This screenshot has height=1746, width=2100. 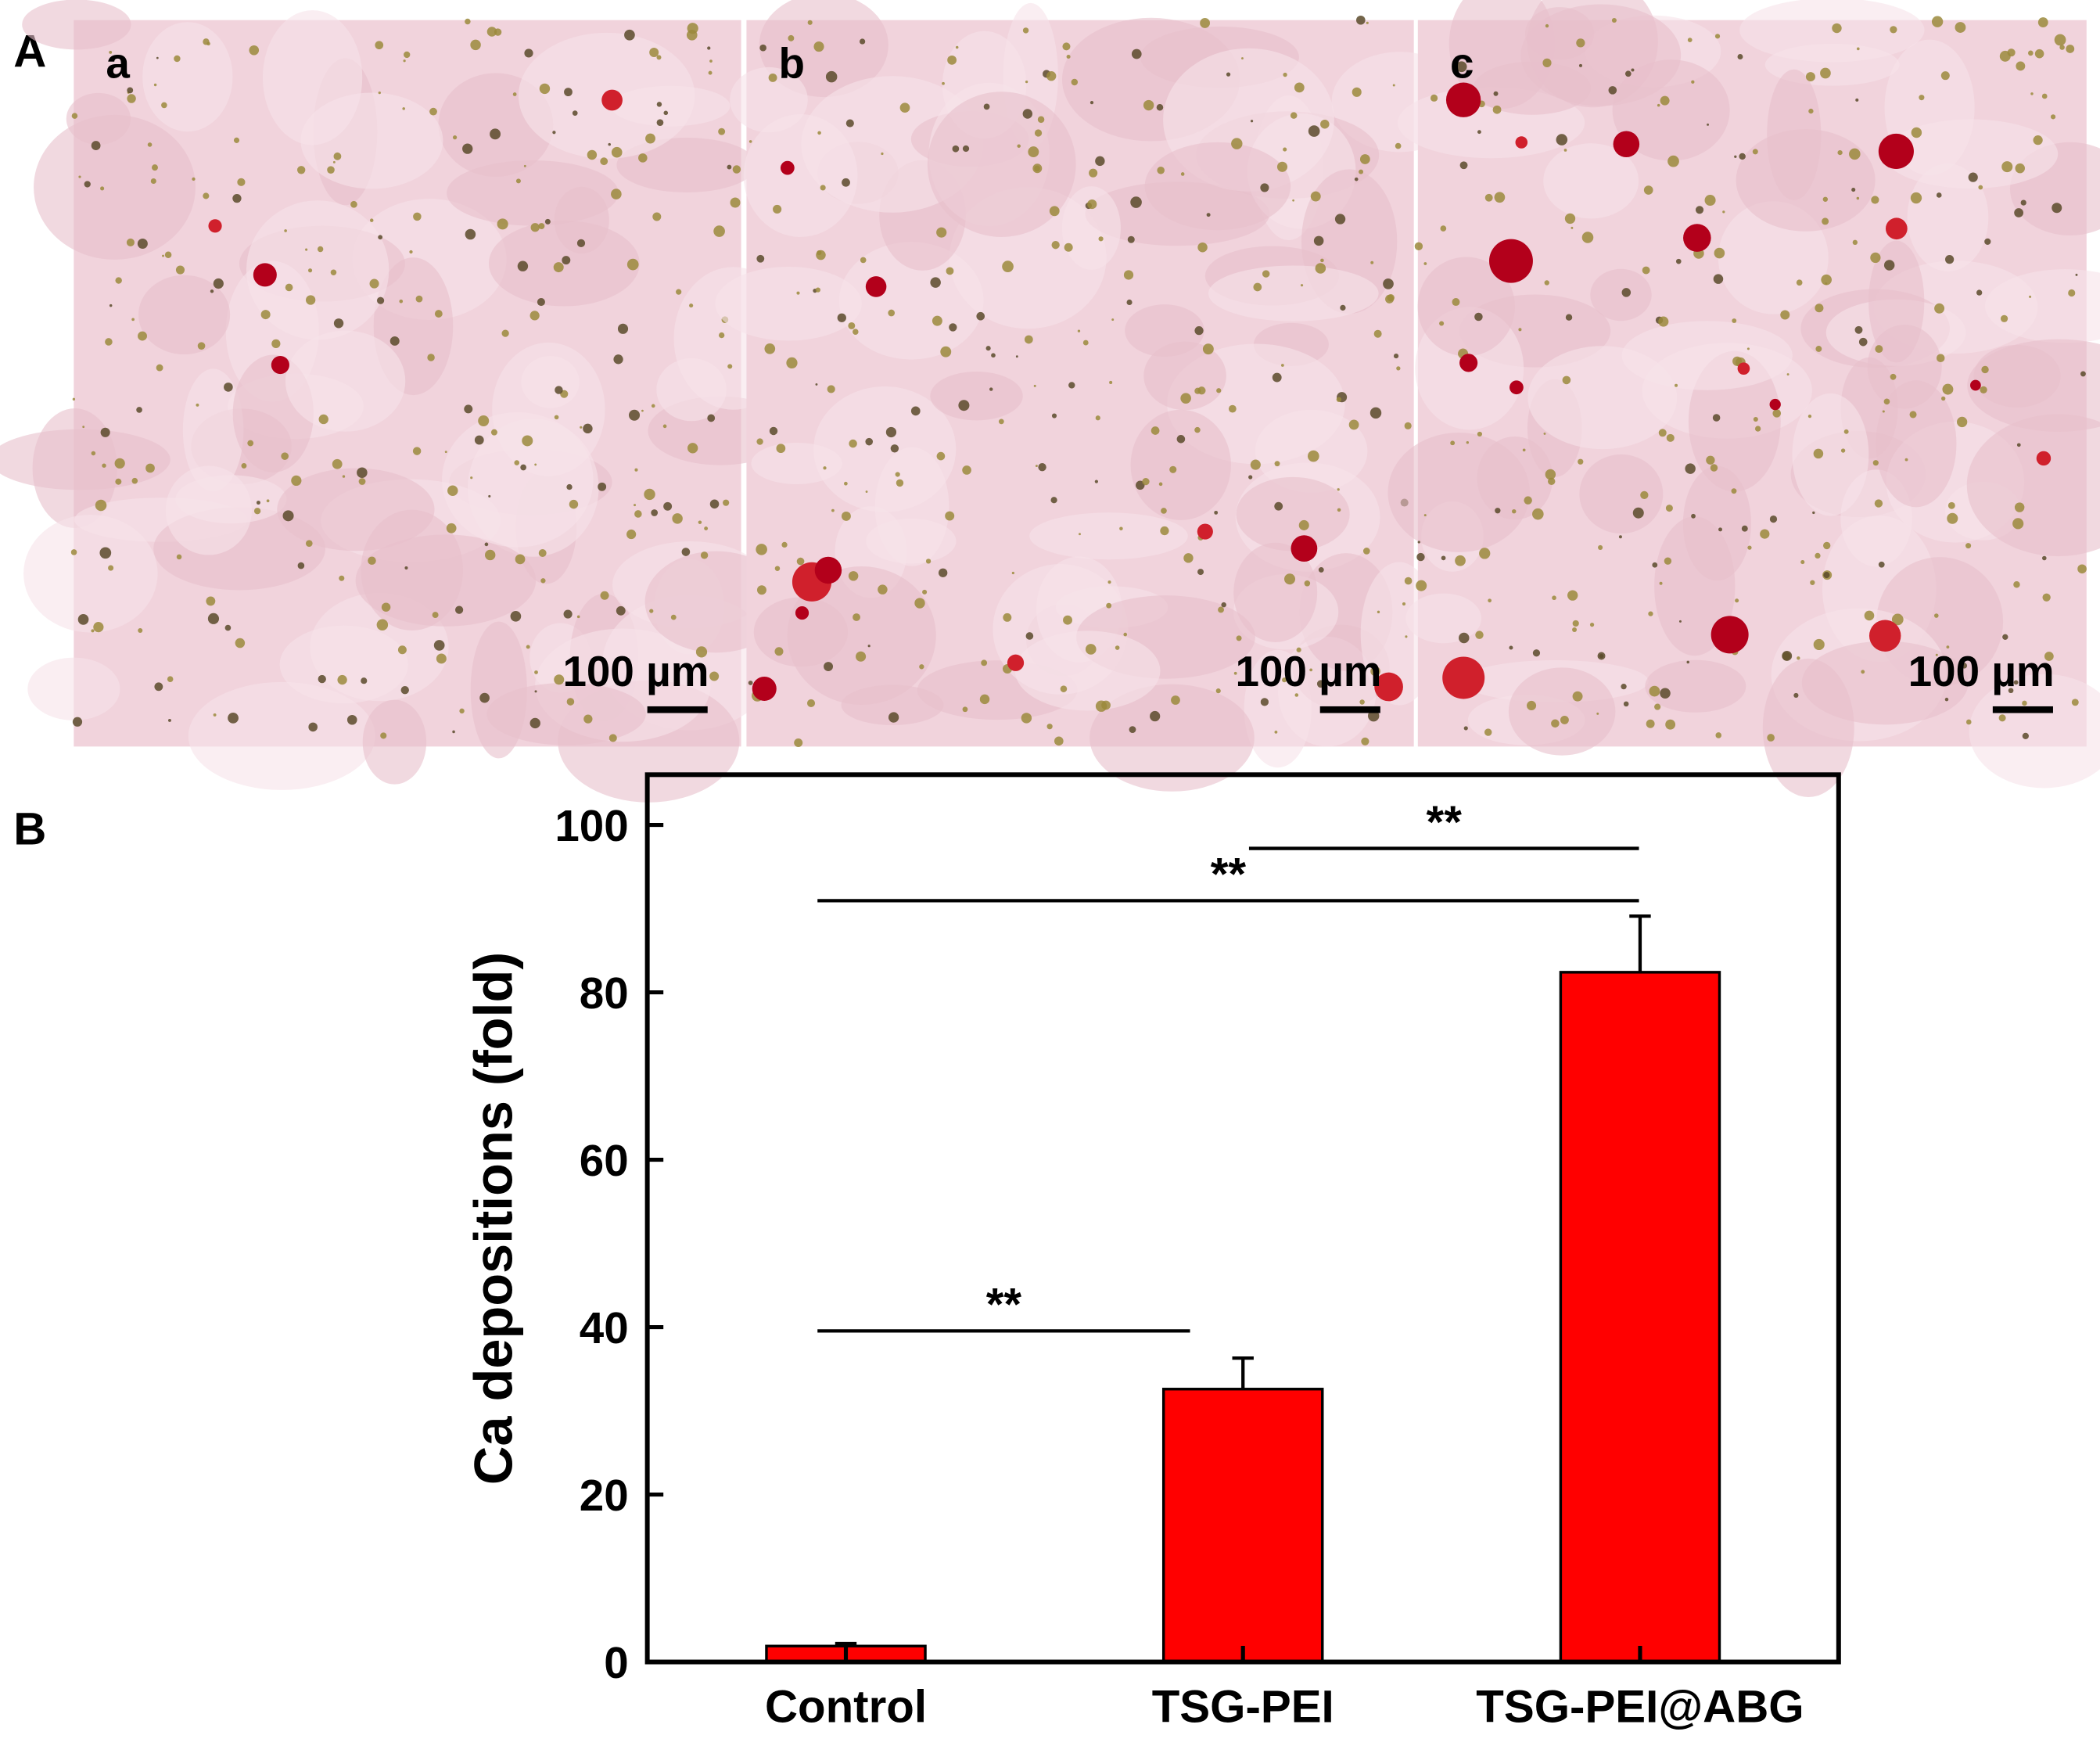 What do you see at coordinates (846, 1707) in the screenshot?
I see `x-tick-label: Control` at bounding box center [846, 1707].